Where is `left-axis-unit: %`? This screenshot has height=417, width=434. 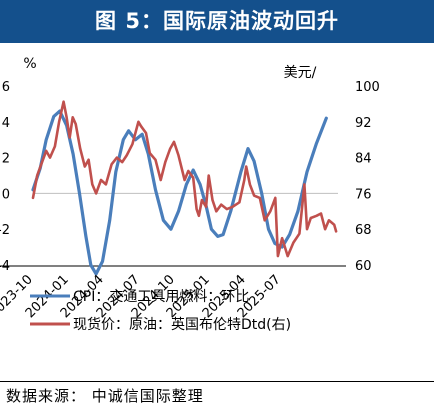 left-axis-unit: % is located at coordinates (29, 64).